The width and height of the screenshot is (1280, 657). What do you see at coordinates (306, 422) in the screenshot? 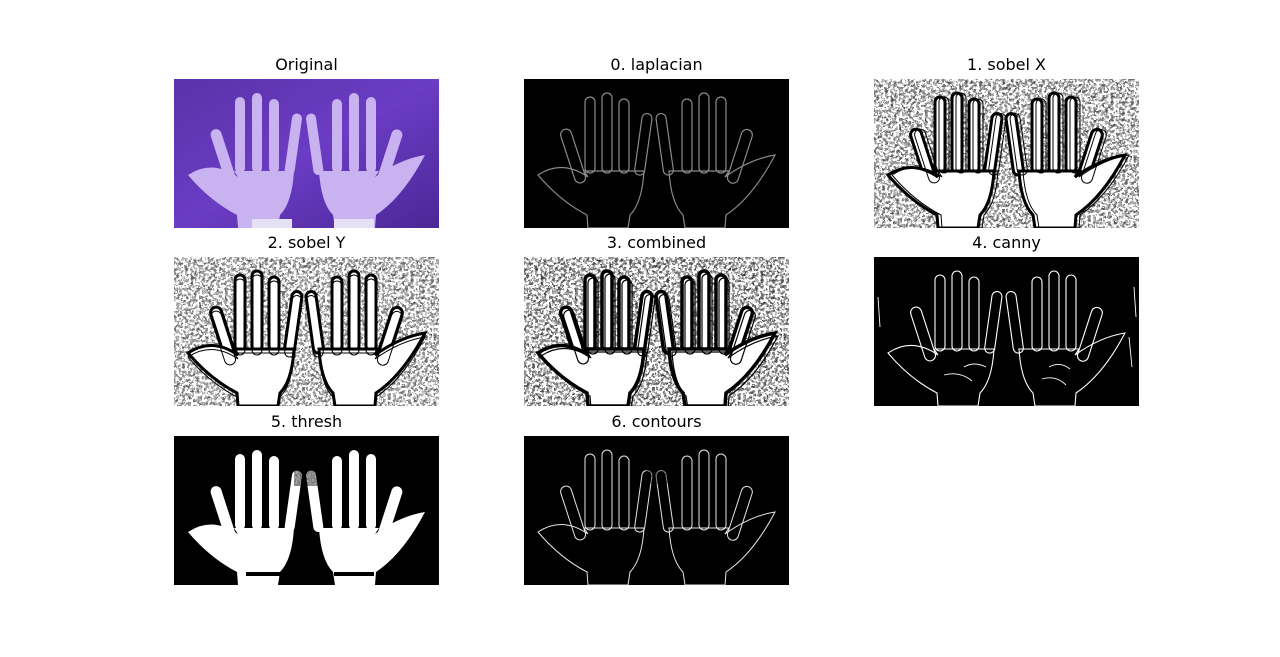
I see `panel-title: 5. thresh` at bounding box center [306, 422].